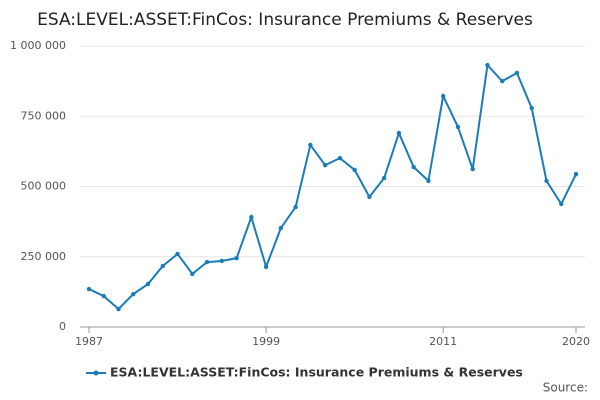  I want to click on source: Source:, so click(565, 388).